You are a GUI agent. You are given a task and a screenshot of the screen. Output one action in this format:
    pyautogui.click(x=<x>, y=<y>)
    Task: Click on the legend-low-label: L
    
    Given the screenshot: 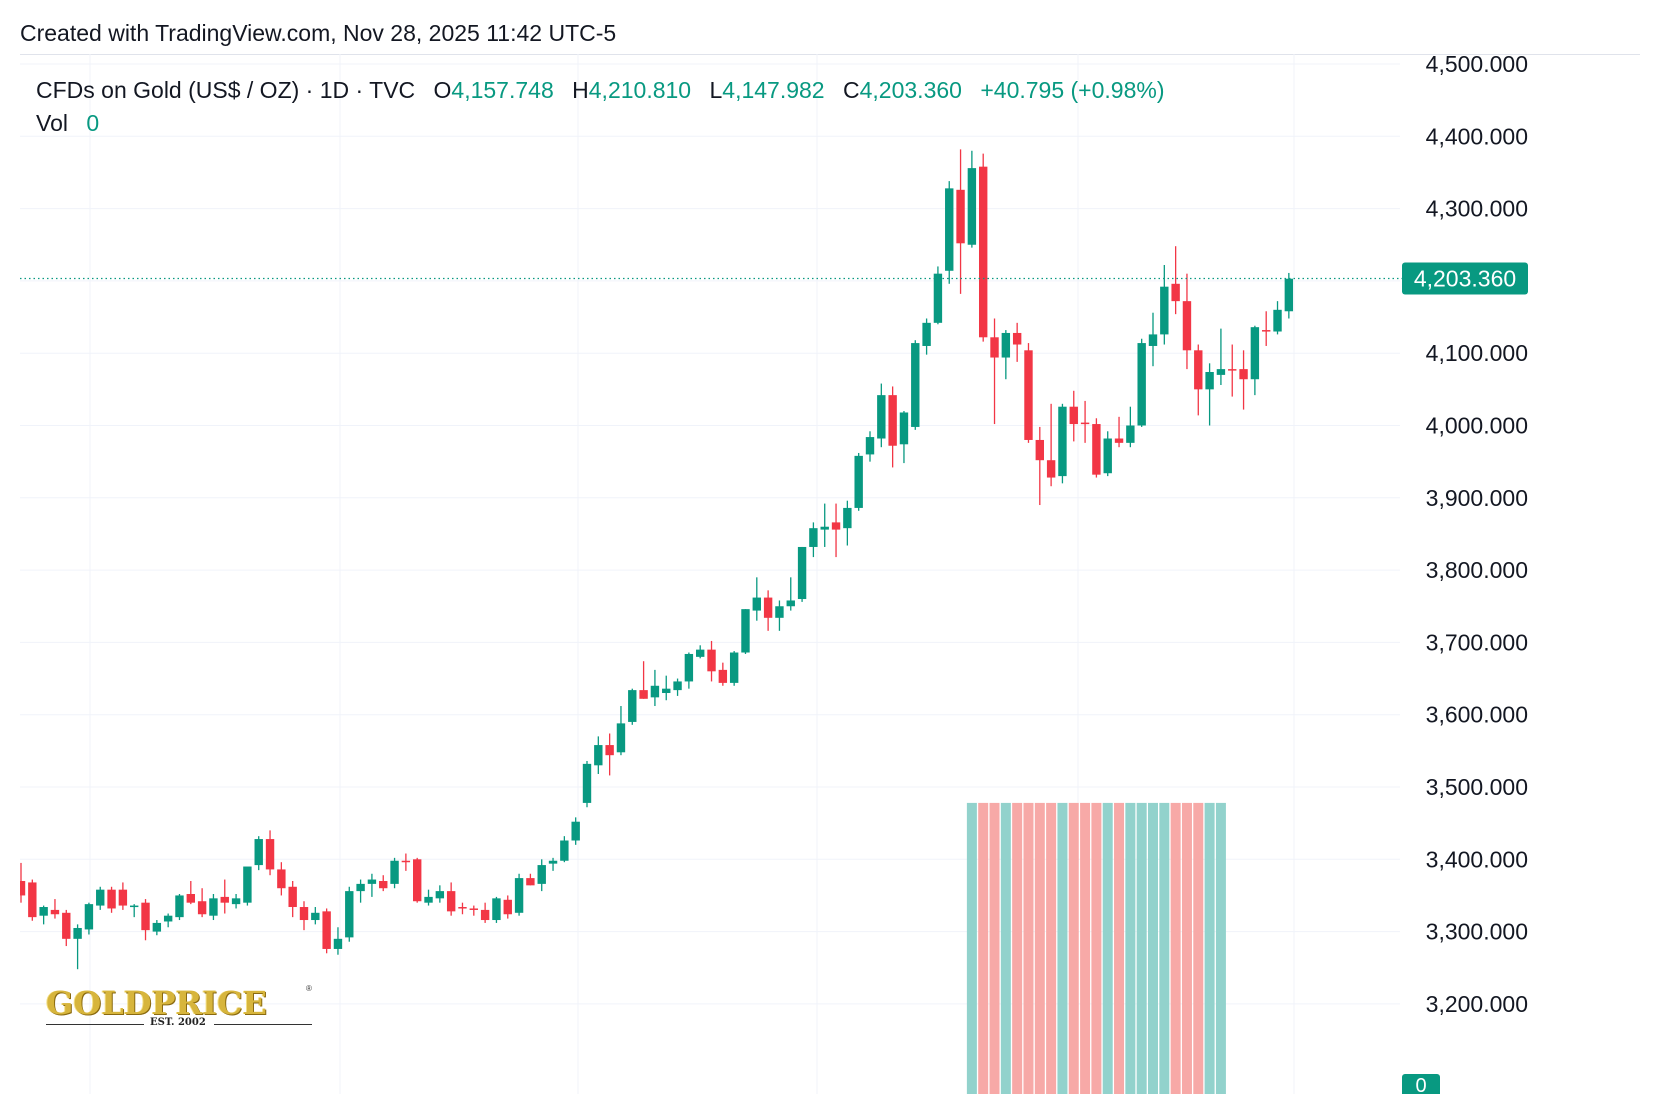 What is the action you would take?
    pyautogui.click(x=716, y=90)
    